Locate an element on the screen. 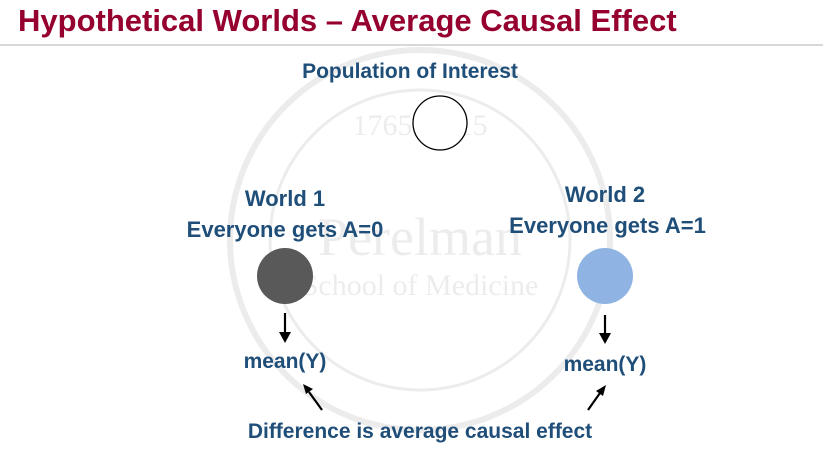 The image size is (823, 449). world2-down-arrow is located at coordinates (605, 329).